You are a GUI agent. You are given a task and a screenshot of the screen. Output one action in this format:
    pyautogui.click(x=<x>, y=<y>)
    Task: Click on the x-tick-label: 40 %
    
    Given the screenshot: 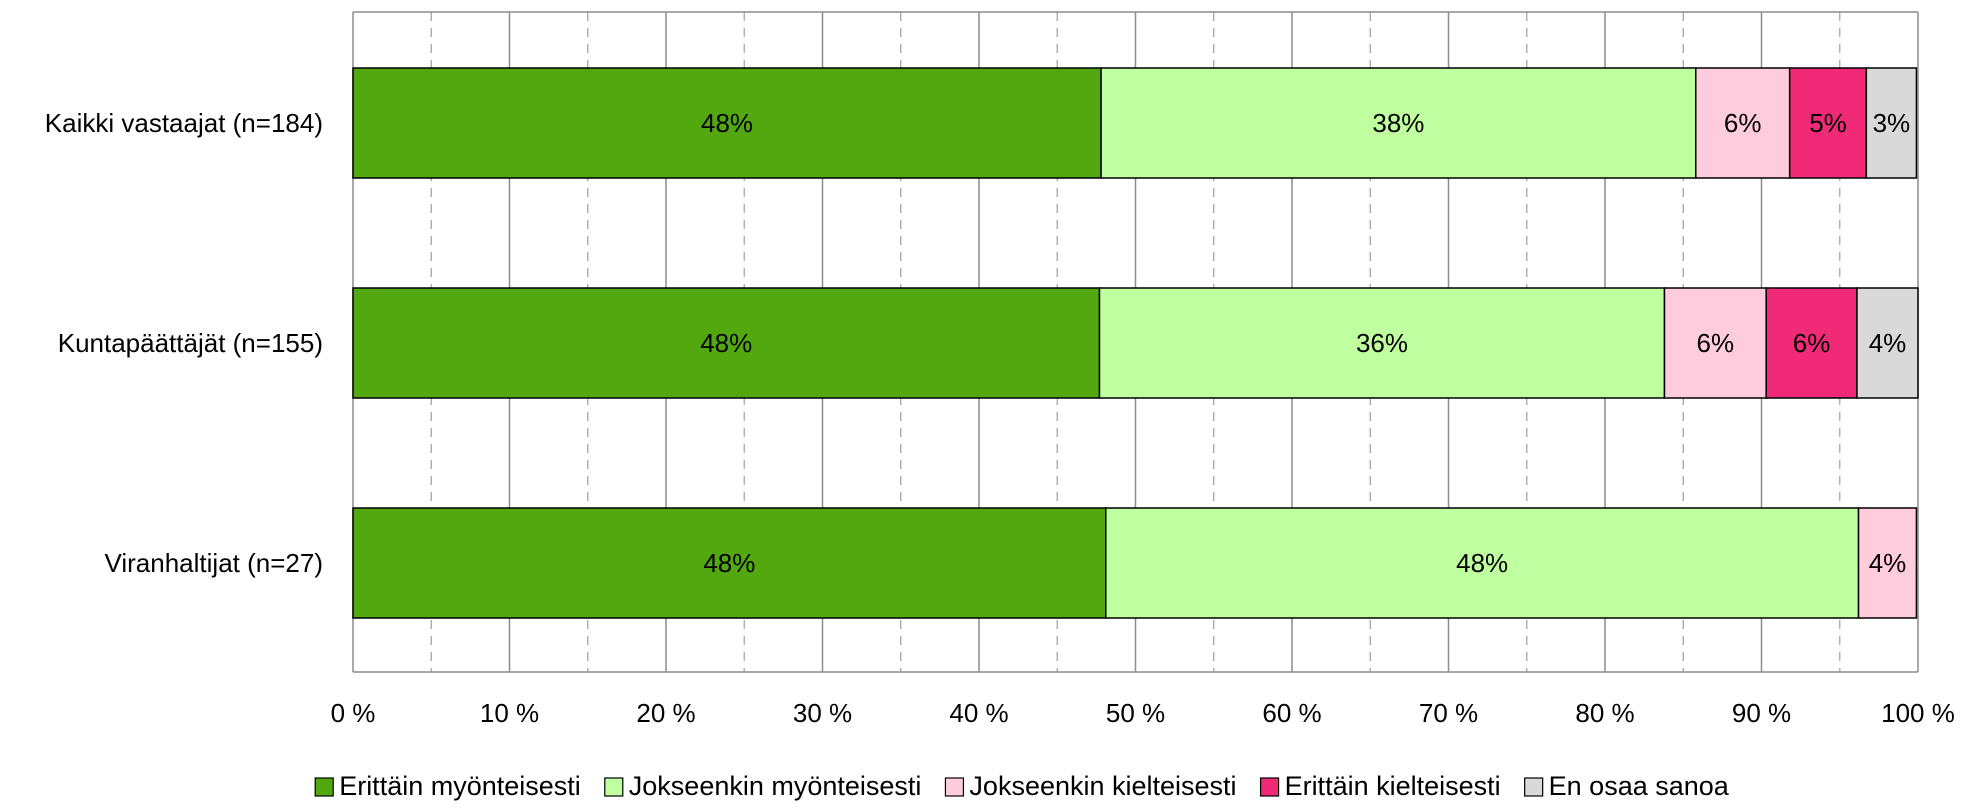 What is the action you would take?
    pyautogui.click(x=978, y=713)
    